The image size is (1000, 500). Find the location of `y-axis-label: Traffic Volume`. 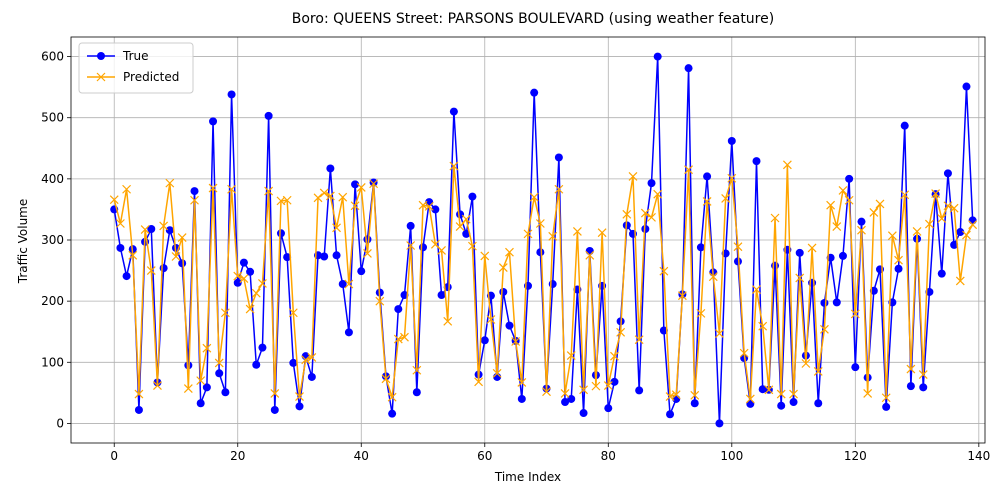

y-axis-label: Traffic Volume is located at coordinates (23, 242).